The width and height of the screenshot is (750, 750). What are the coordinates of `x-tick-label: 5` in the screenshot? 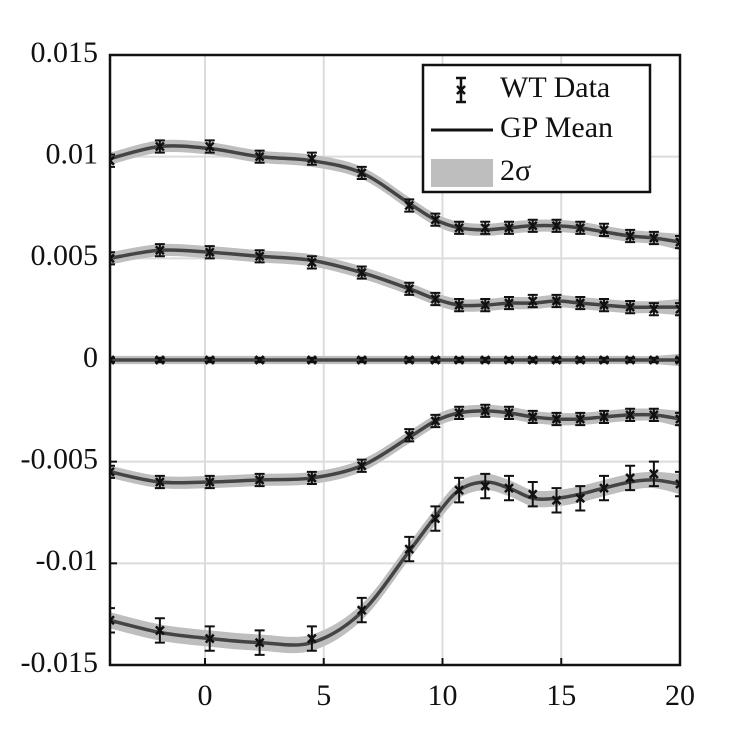 It's located at (323, 695).